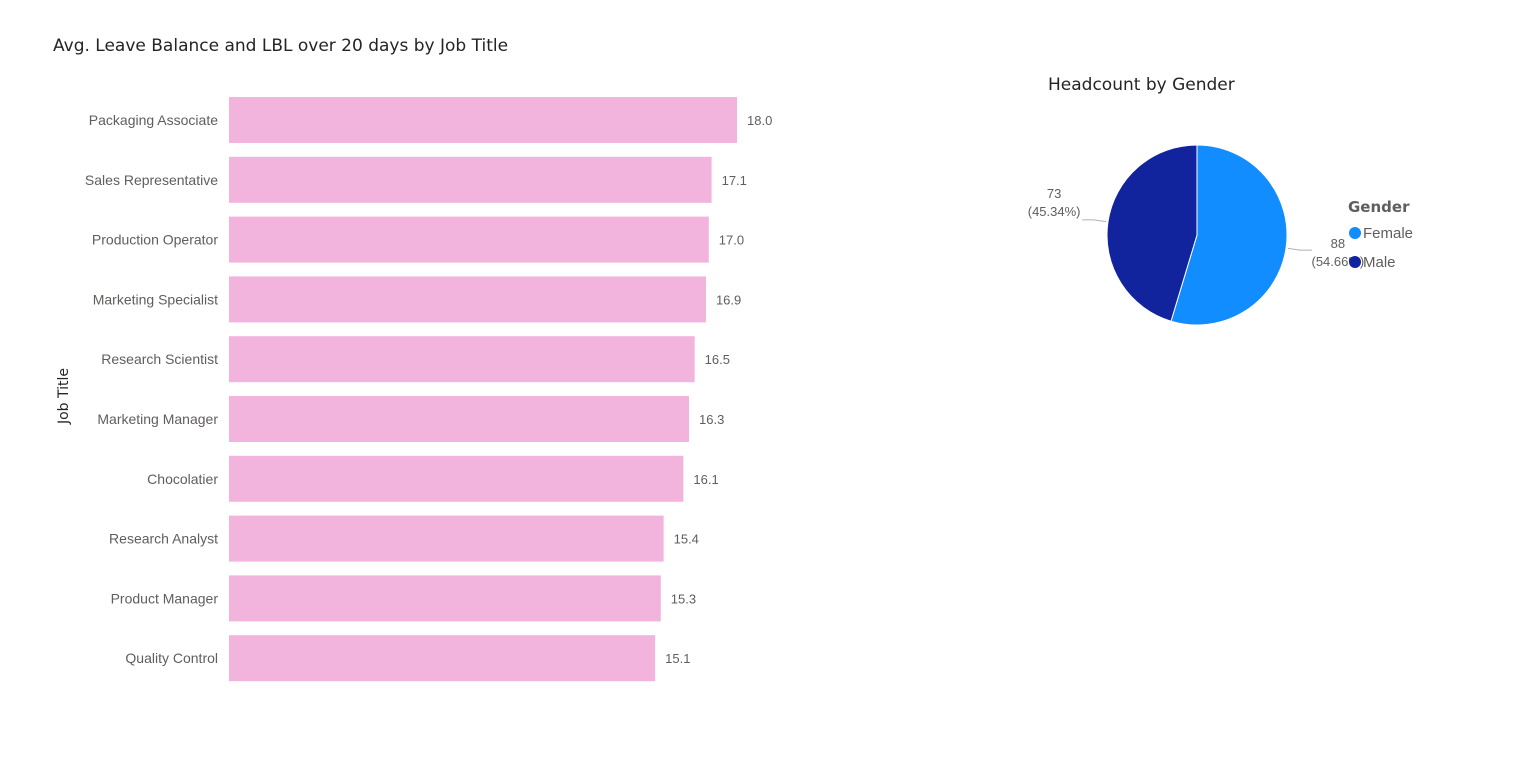 This screenshot has width=1527, height=771. What do you see at coordinates (683, 598) in the screenshot?
I see `data-label: 15.3` at bounding box center [683, 598].